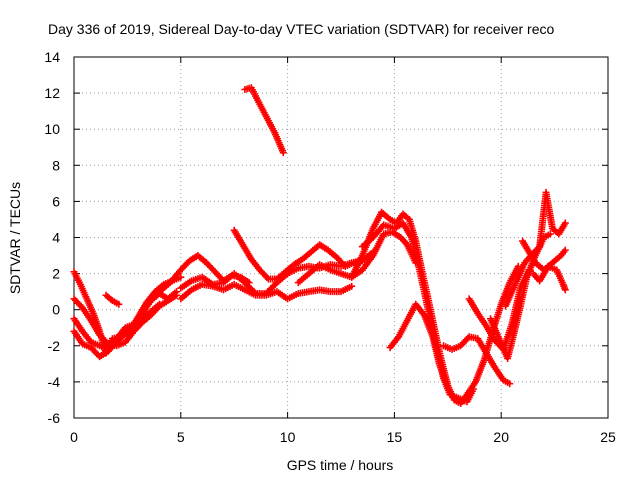 Image resolution: width=640 pixels, height=480 pixels. What do you see at coordinates (181, 437) in the screenshot?
I see `x-tick-label: 5` at bounding box center [181, 437].